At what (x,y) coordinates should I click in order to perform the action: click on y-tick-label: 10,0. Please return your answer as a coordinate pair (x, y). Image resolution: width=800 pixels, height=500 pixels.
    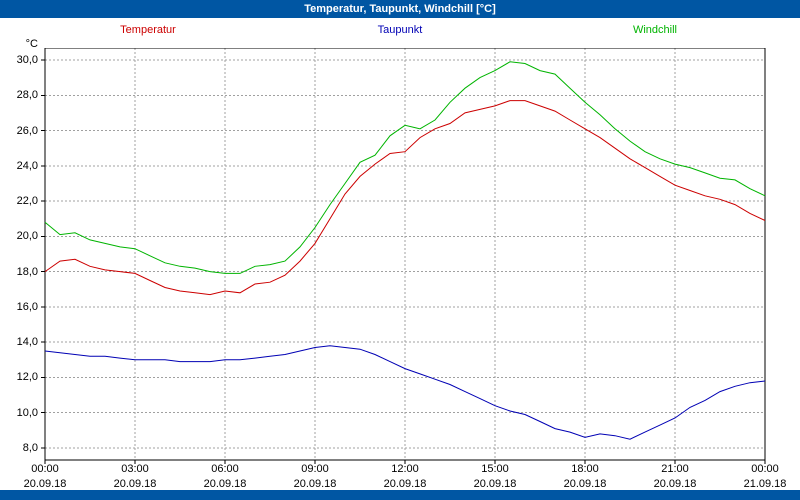
    Looking at the image, I should click on (27, 412).